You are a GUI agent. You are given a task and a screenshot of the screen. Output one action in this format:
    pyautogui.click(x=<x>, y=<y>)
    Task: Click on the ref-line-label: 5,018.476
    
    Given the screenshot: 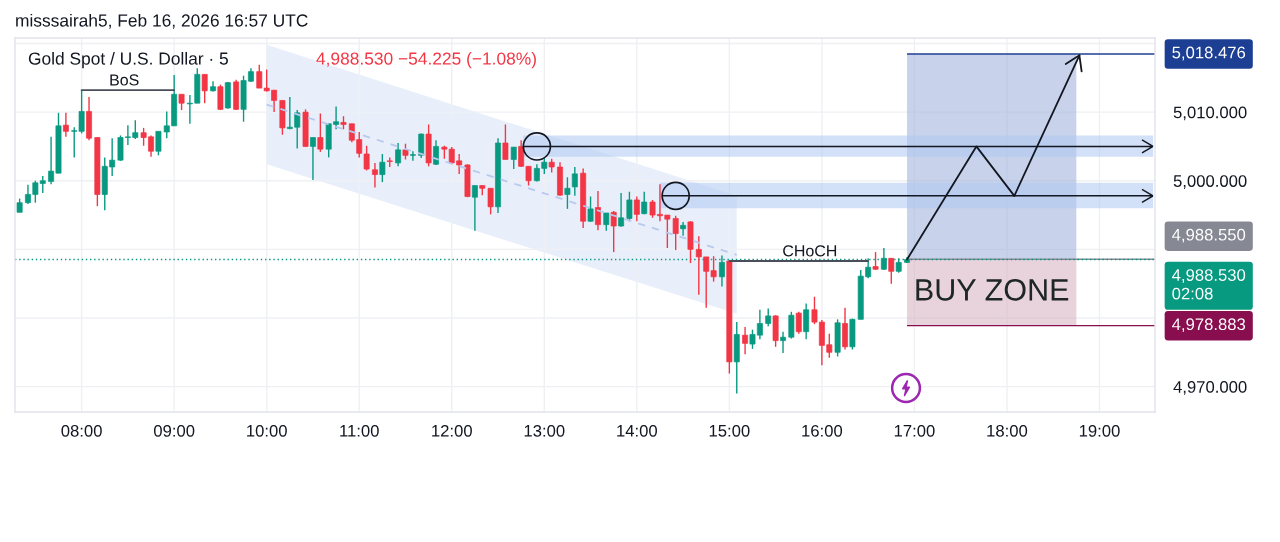 What is the action you would take?
    pyautogui.click(x=1209, y=53)
    